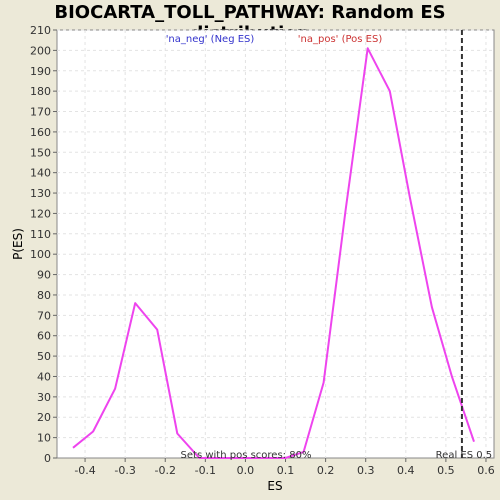 This screenshot has width=500, height=500. What do you see at coordinates (40, 213) in the screenshot?
I see `y-tick-label: 120` at bounding box center [40, 213].